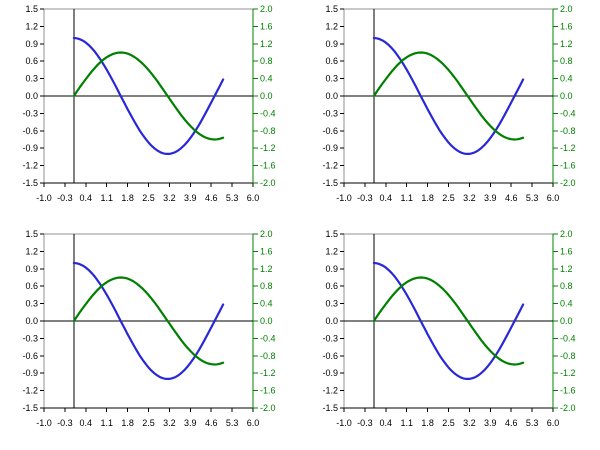 The height and width of the screenshot is (450, 600). Describe the element at coordinates (266, 79) in the screenshot. I see `right-tick-label: 0.4` at that location.